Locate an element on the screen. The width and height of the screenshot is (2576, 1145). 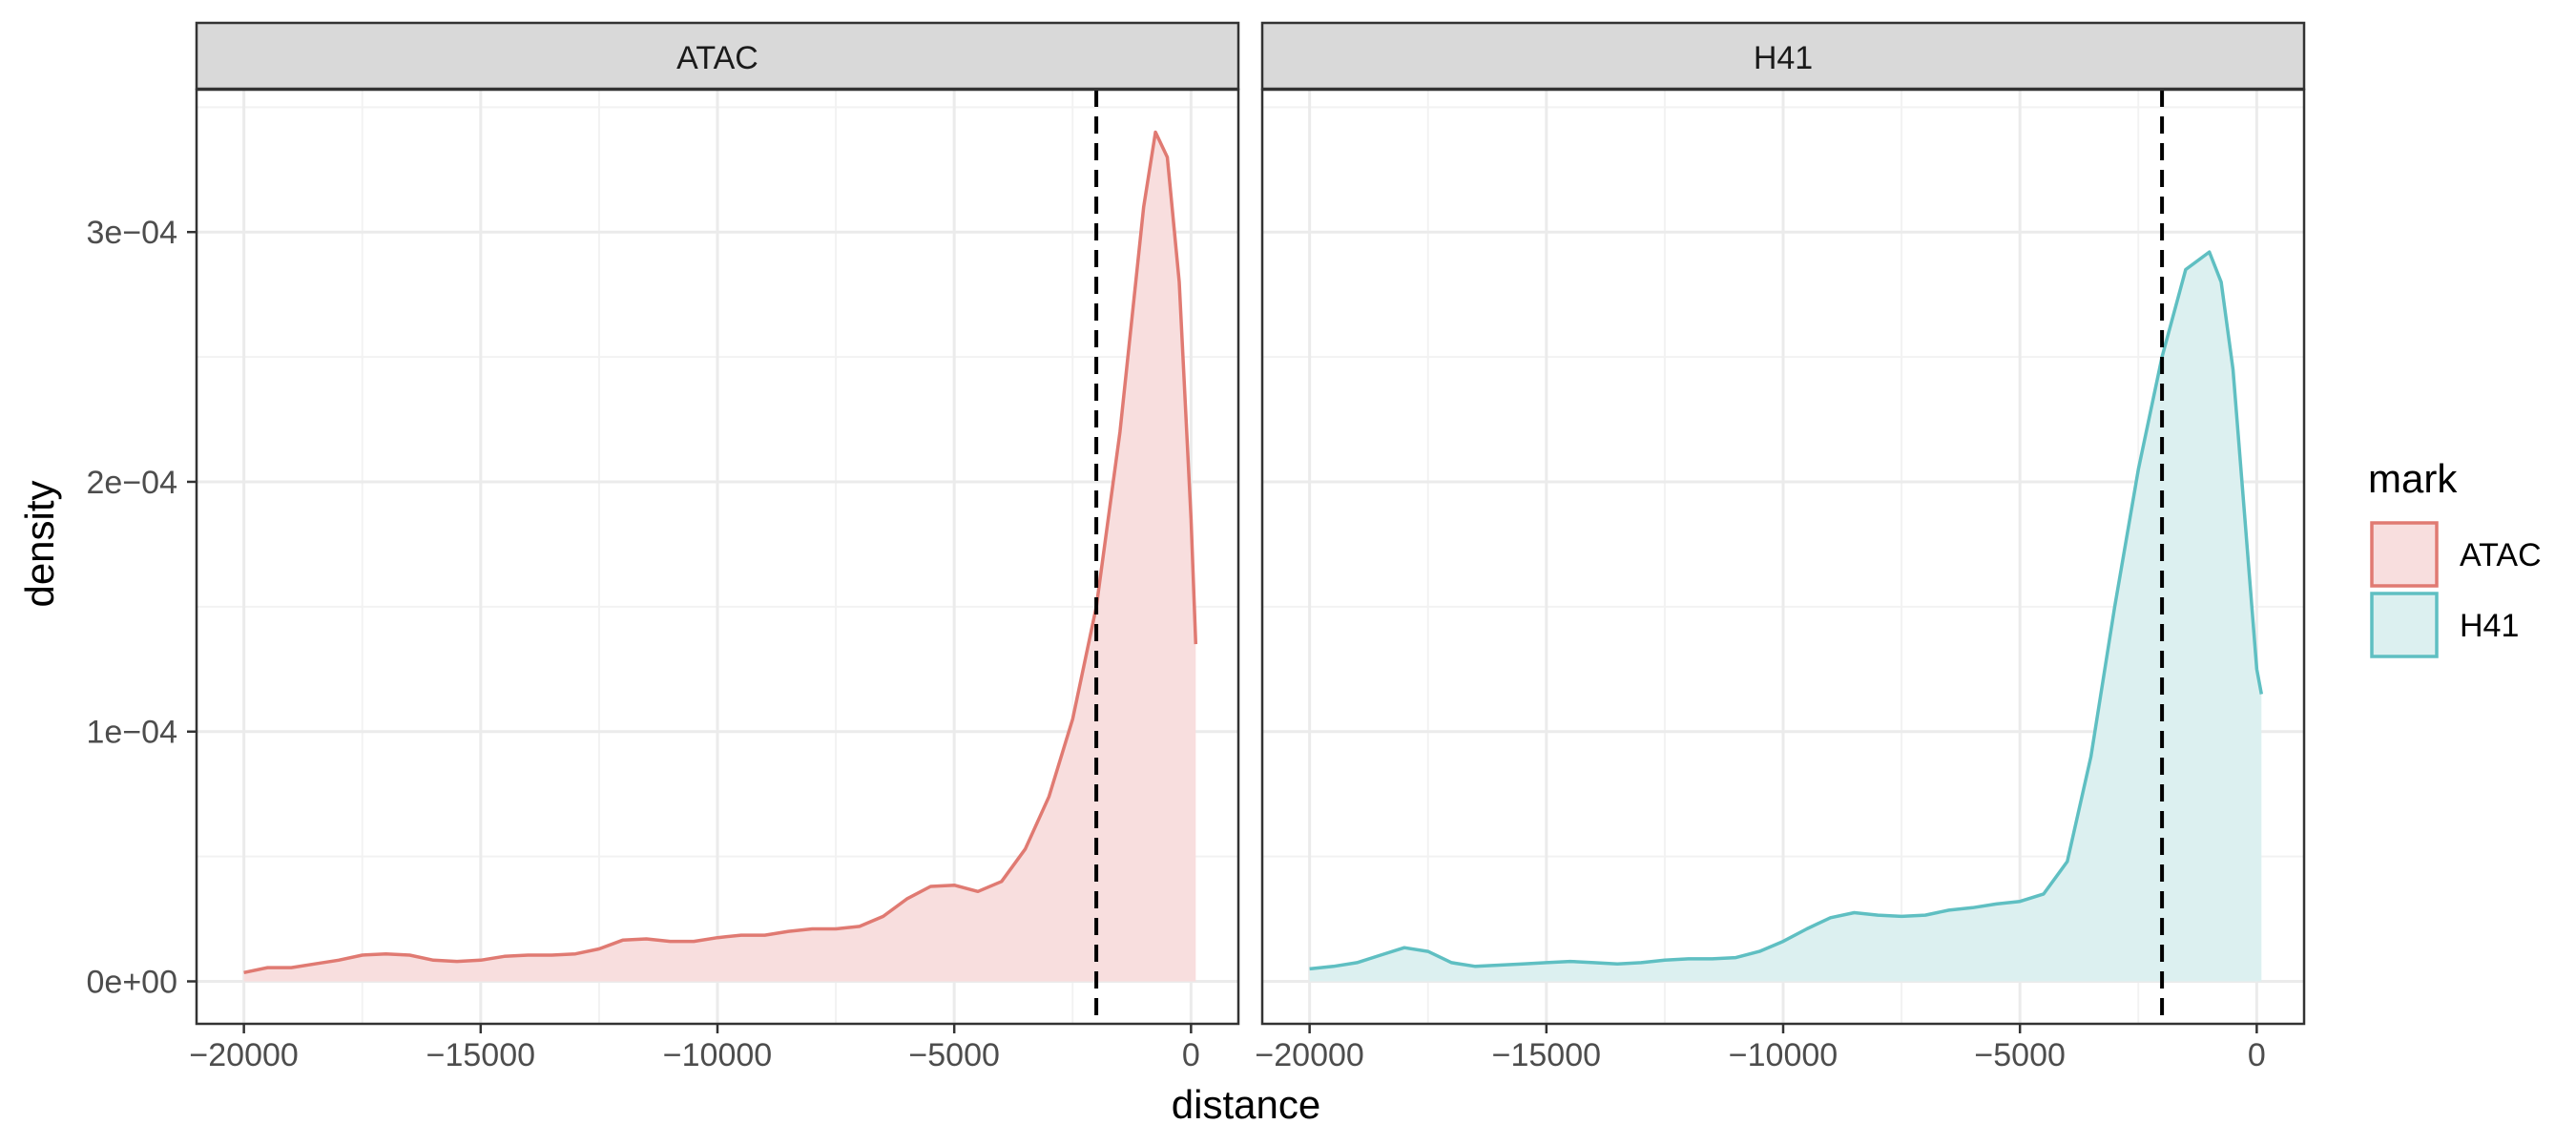
legend-key-h41 is located at coordinates (2404, 625).